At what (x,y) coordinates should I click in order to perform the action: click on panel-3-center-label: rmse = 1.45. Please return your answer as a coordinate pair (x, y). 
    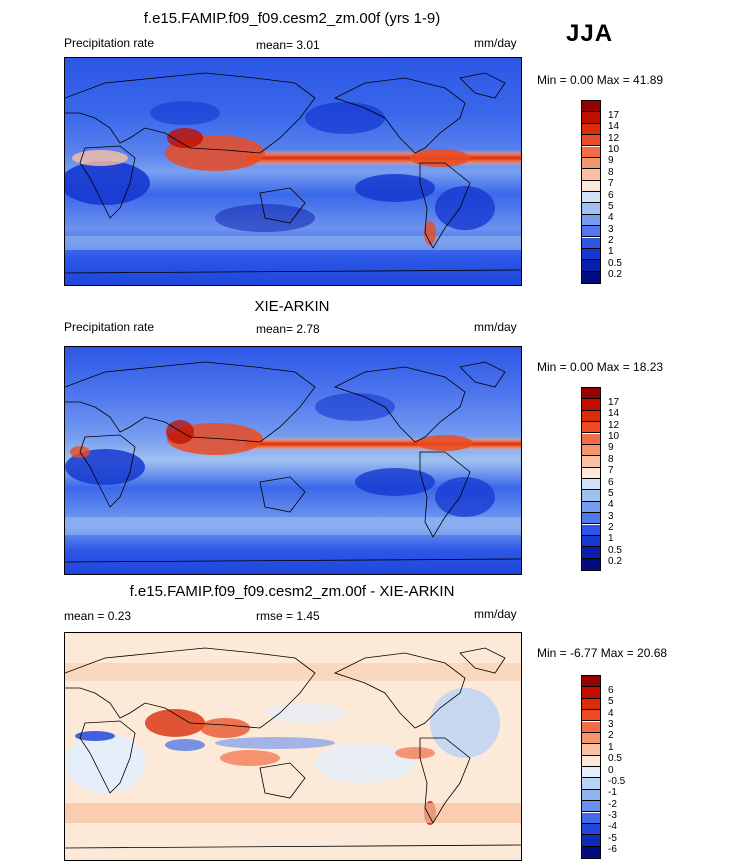
    Looking at the image, I should click on (288, 616).